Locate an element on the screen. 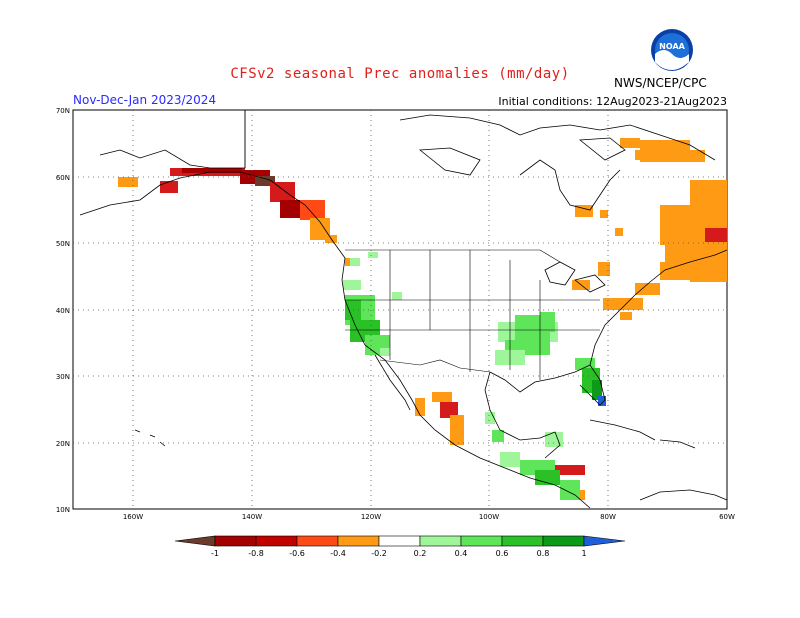 This screenshot has height=618, width=800. legend-swatch-neutral is located at coordinates (399, 541).